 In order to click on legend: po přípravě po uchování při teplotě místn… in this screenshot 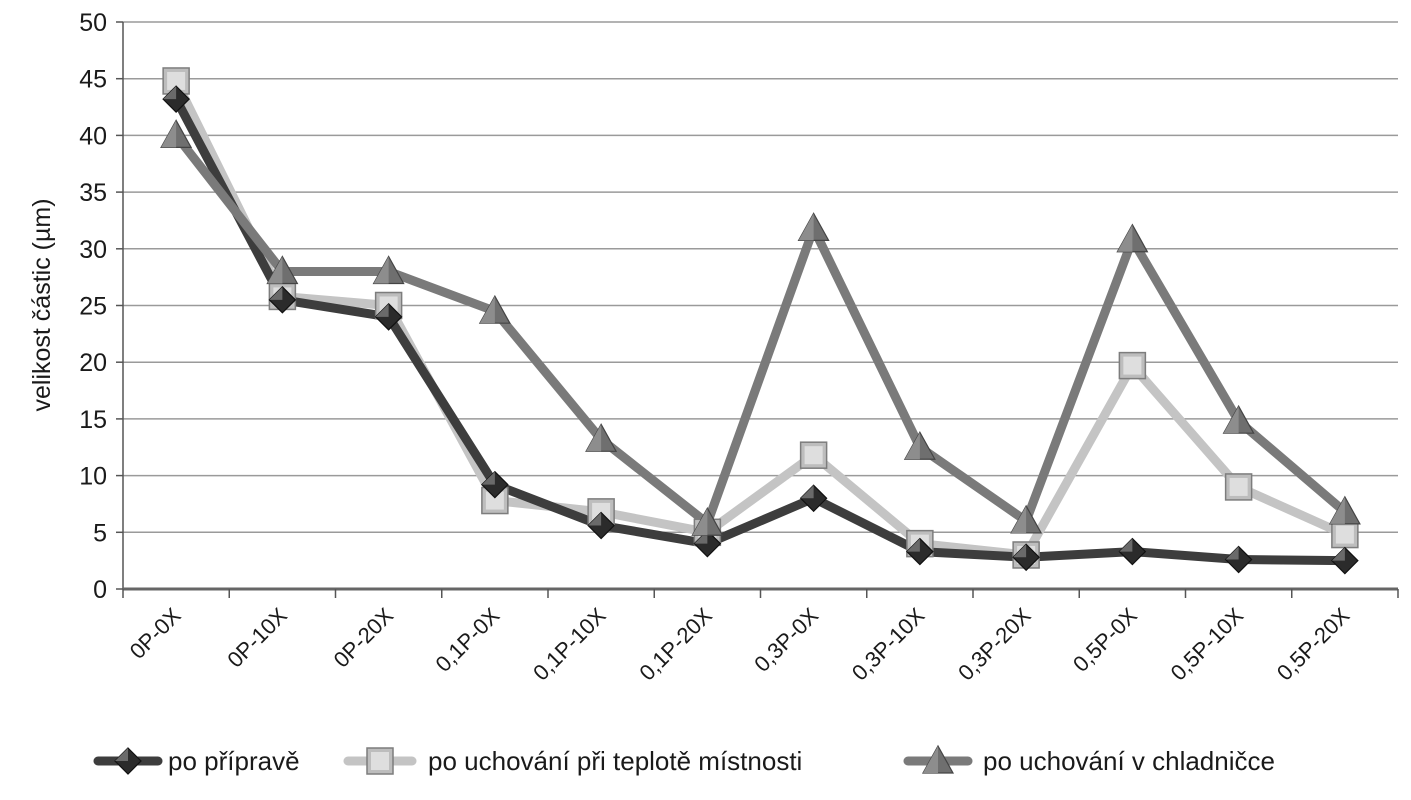, I will do `click(684, 760)`.